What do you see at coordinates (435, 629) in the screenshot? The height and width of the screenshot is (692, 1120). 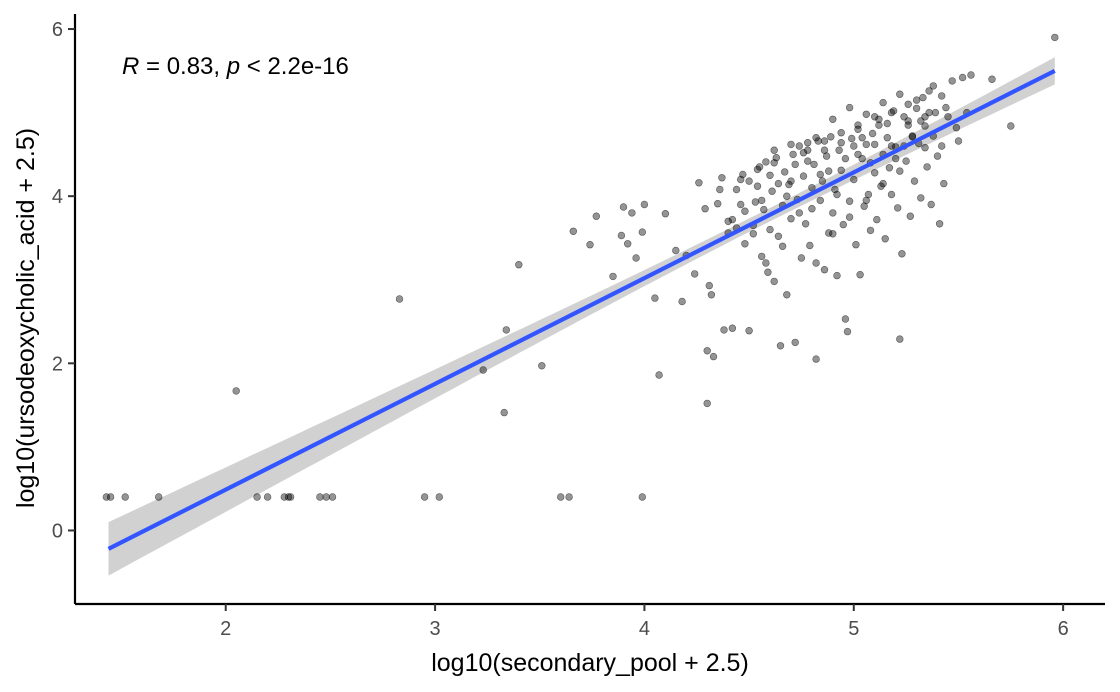 I see `x-tick-label: 3` at bounding box center [435, 629].